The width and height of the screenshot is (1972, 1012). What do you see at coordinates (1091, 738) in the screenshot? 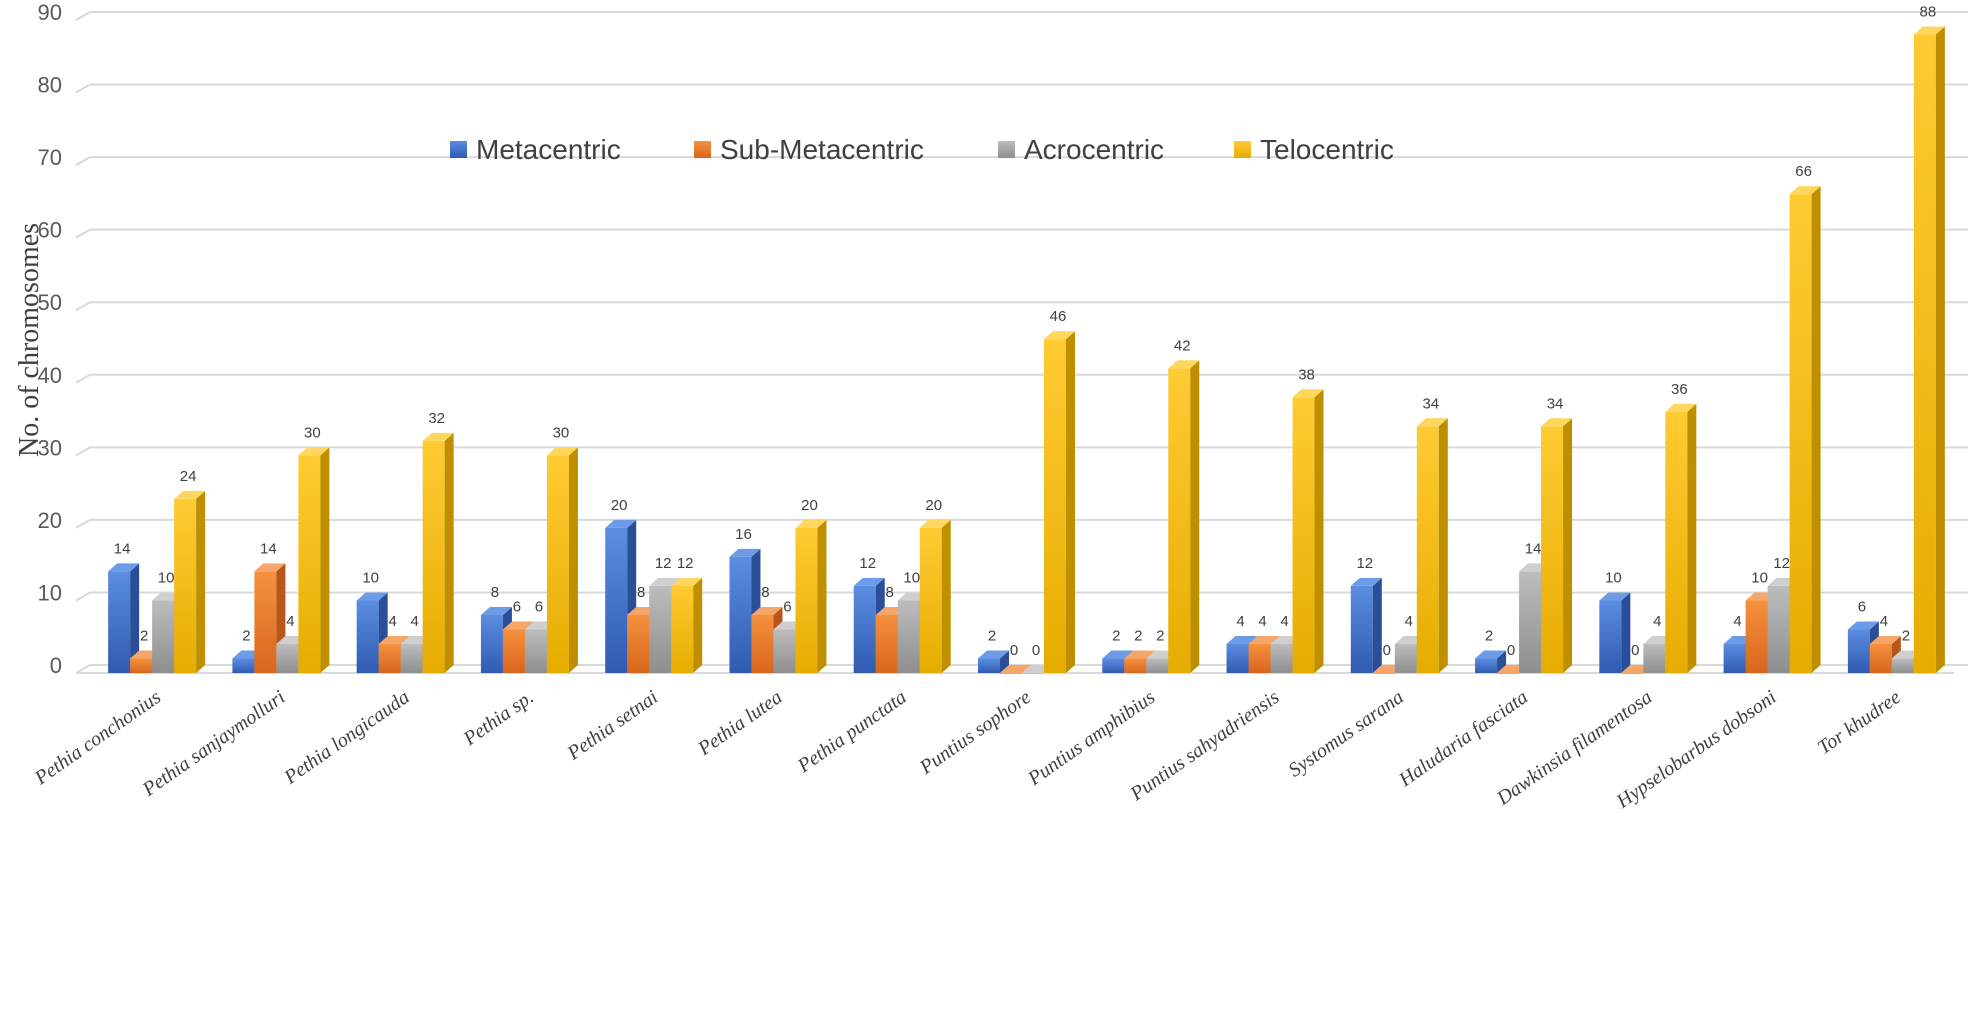
I see `x-tick-label: Puntius amphibius` at bounding box center [1091, 738].